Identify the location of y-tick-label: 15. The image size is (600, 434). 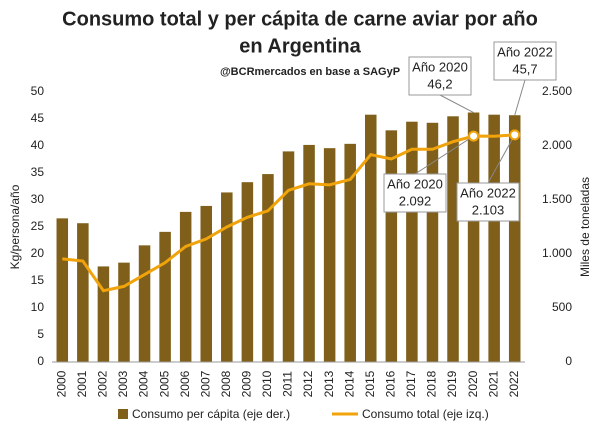
(38, 280).